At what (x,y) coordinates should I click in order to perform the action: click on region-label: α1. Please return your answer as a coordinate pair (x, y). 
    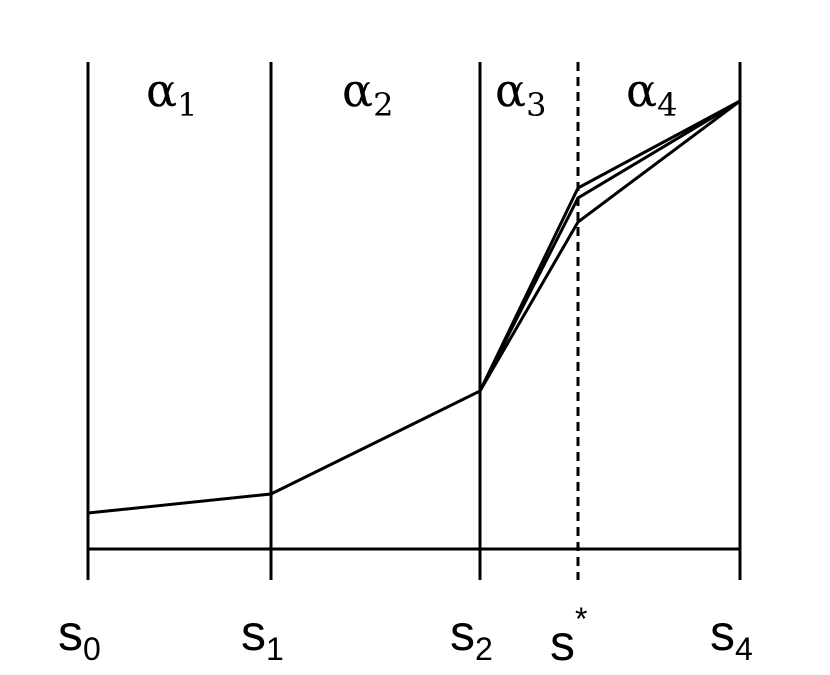
    Looking at the image, I should click on (171, 93).